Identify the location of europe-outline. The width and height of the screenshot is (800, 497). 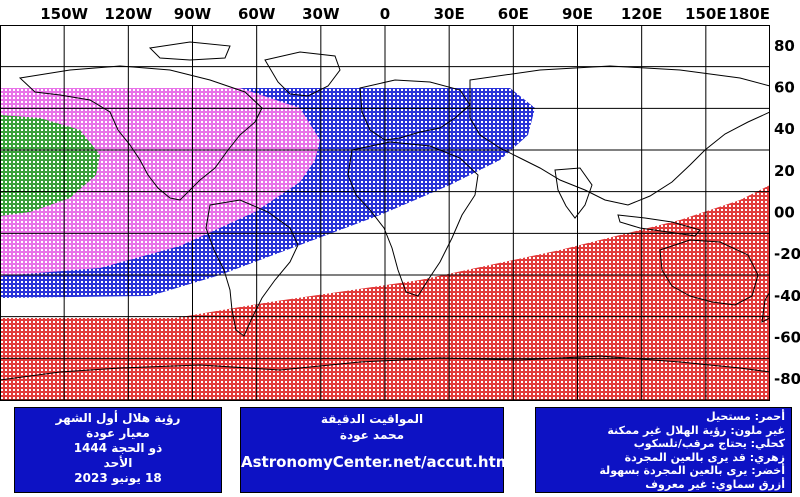
(415, 110).